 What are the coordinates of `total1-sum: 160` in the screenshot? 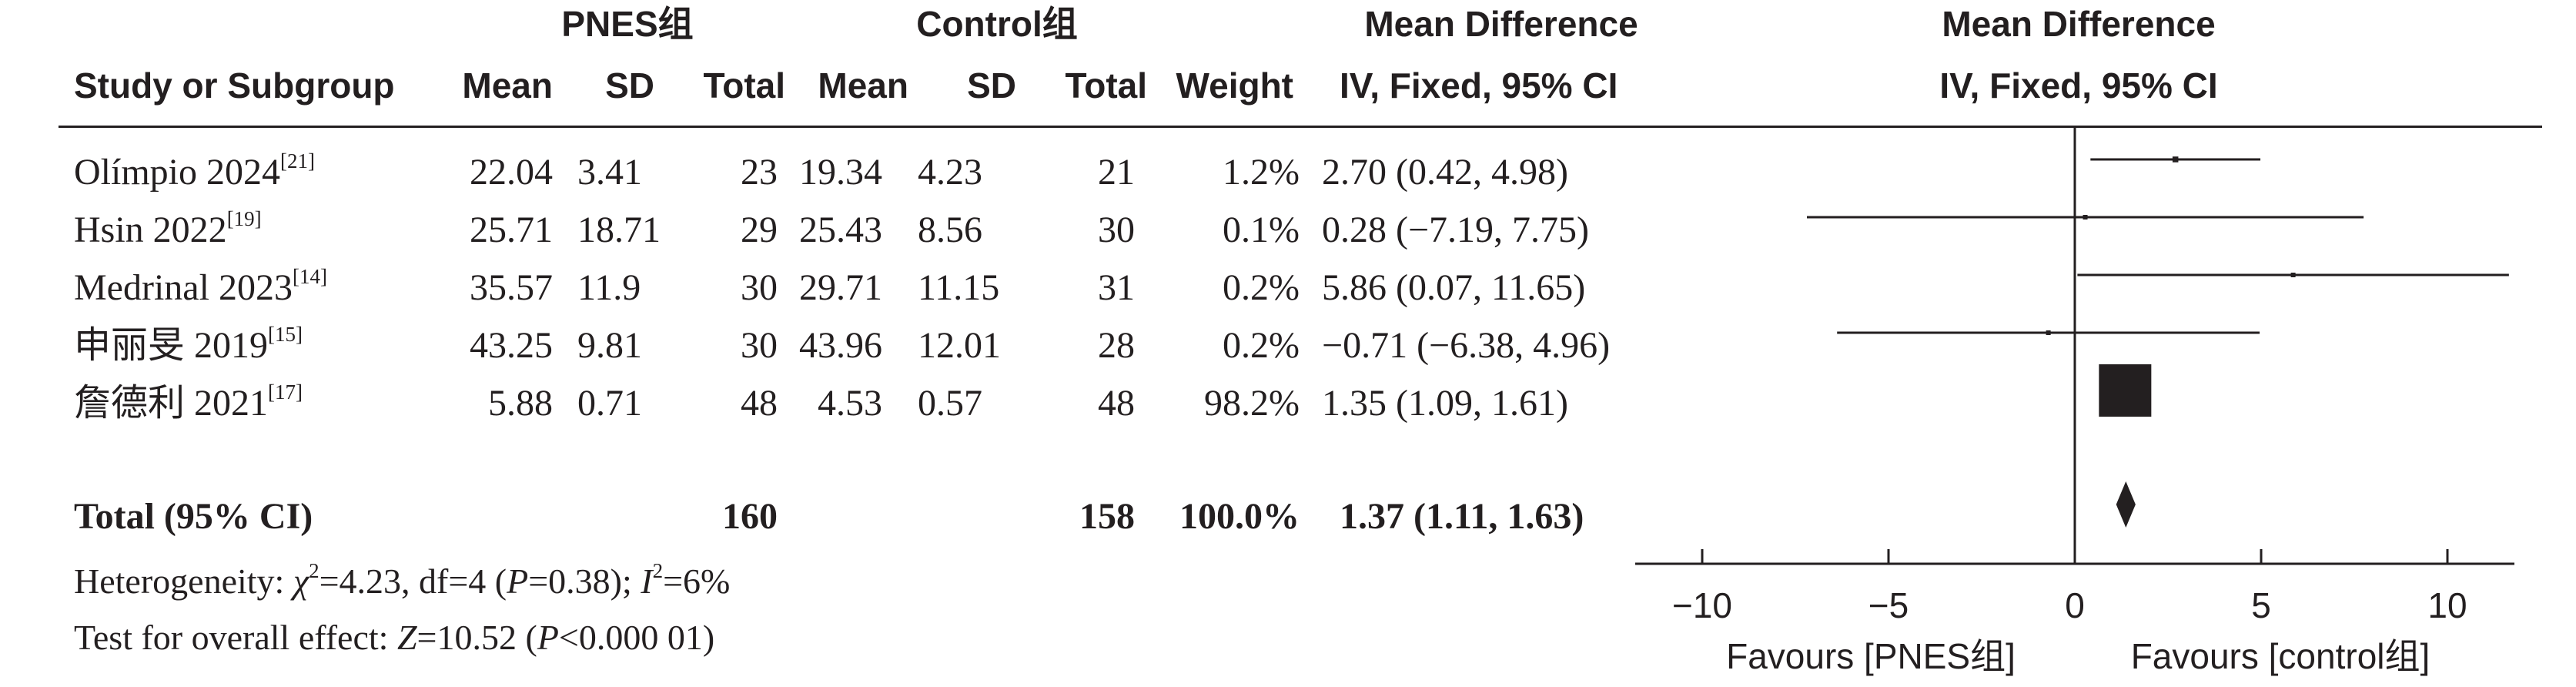 It's located at (750, 516).